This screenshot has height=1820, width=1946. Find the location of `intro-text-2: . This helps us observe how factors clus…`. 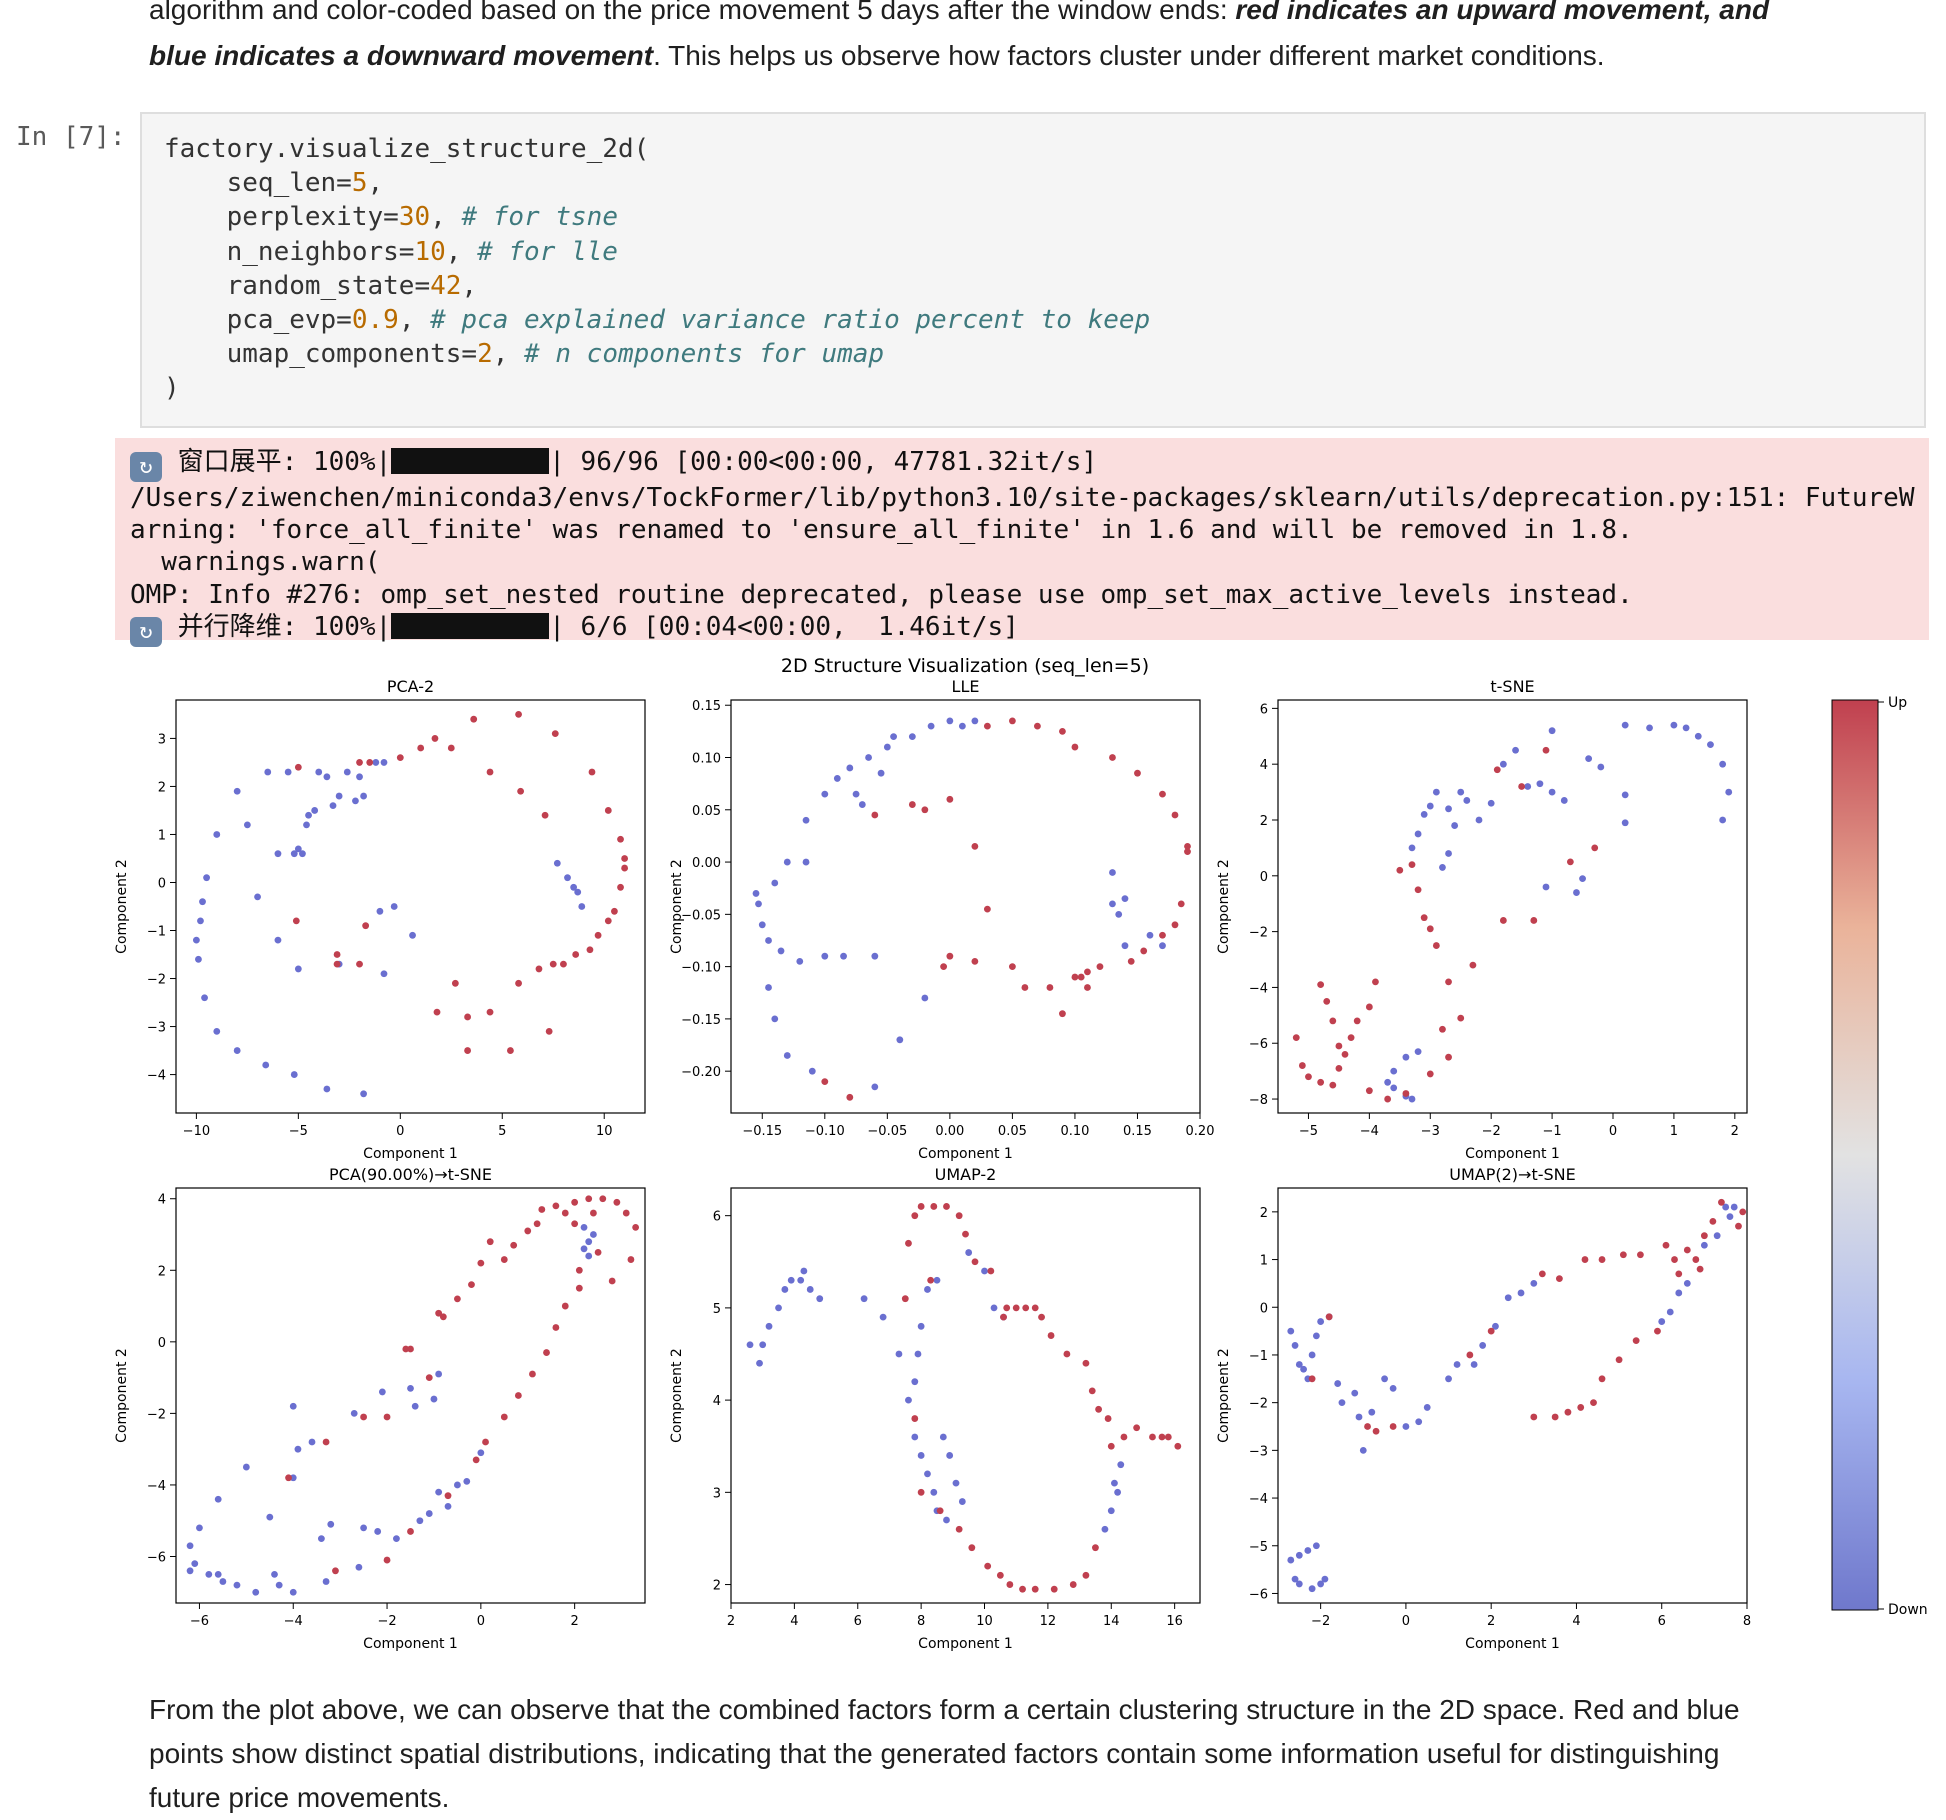

intro-text-2: . This helps us observe how factors clus… is located at coordinates (1129, 55).